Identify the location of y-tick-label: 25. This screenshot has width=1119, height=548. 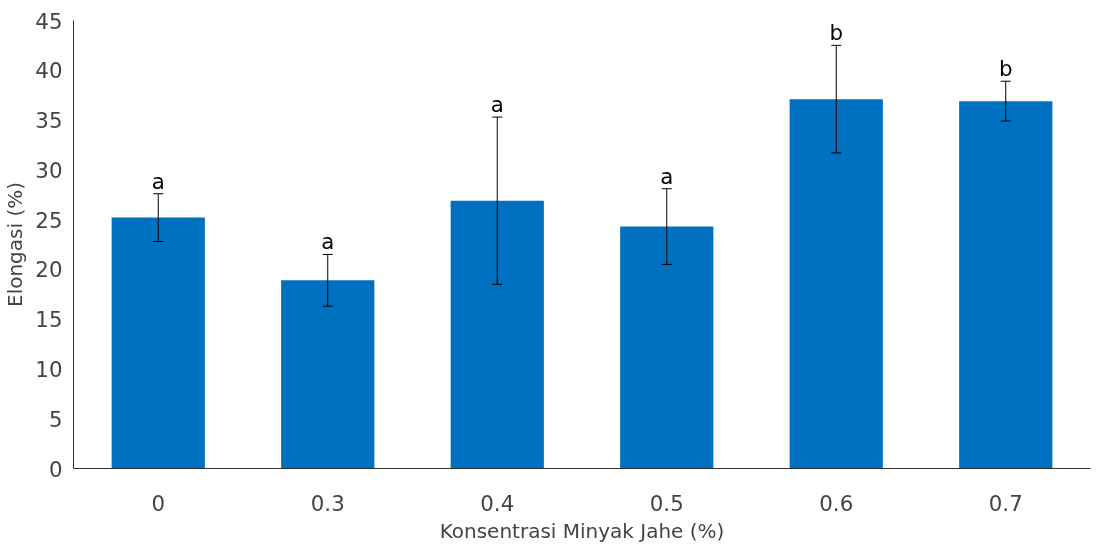
(49, 220).